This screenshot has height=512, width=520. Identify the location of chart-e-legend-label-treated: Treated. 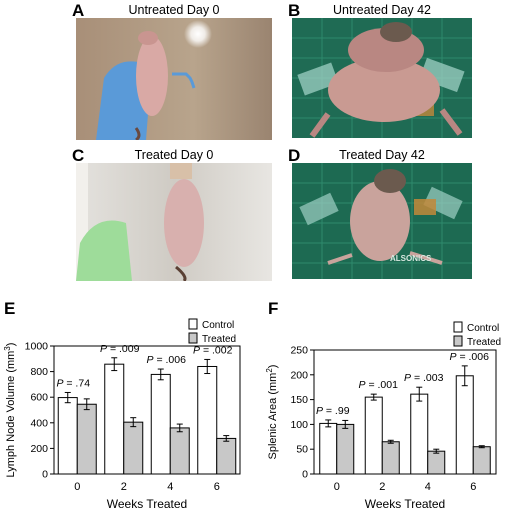
(219, 339).